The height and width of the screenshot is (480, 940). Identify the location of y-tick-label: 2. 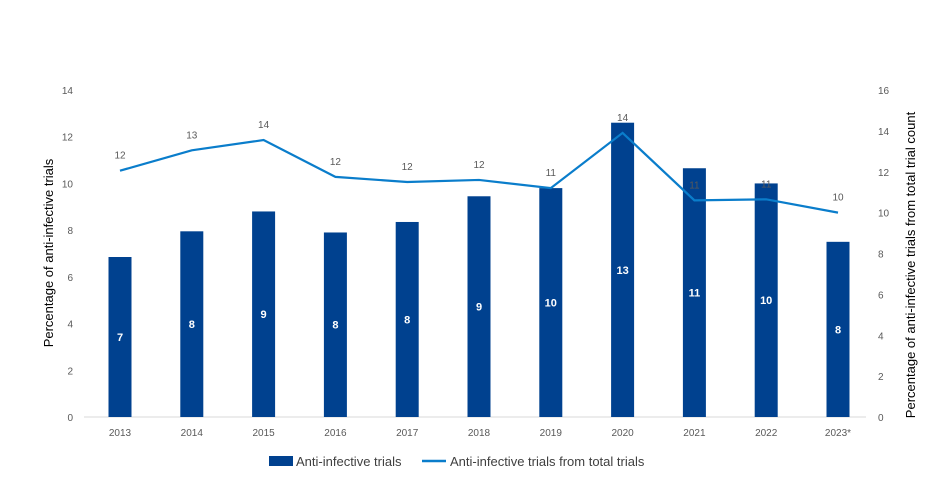
(70, 371).